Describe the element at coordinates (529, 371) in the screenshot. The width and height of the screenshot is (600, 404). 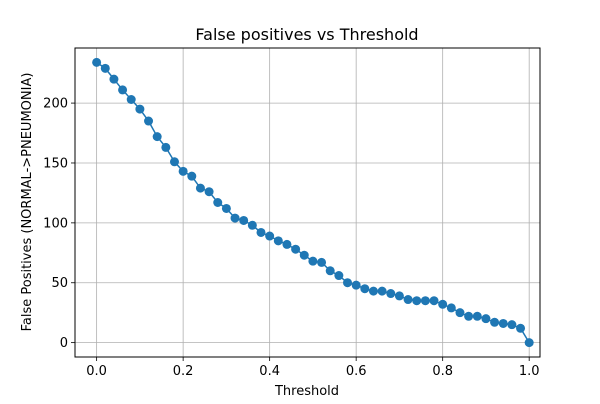
I see `x-tick-label: 1.0` at that location.